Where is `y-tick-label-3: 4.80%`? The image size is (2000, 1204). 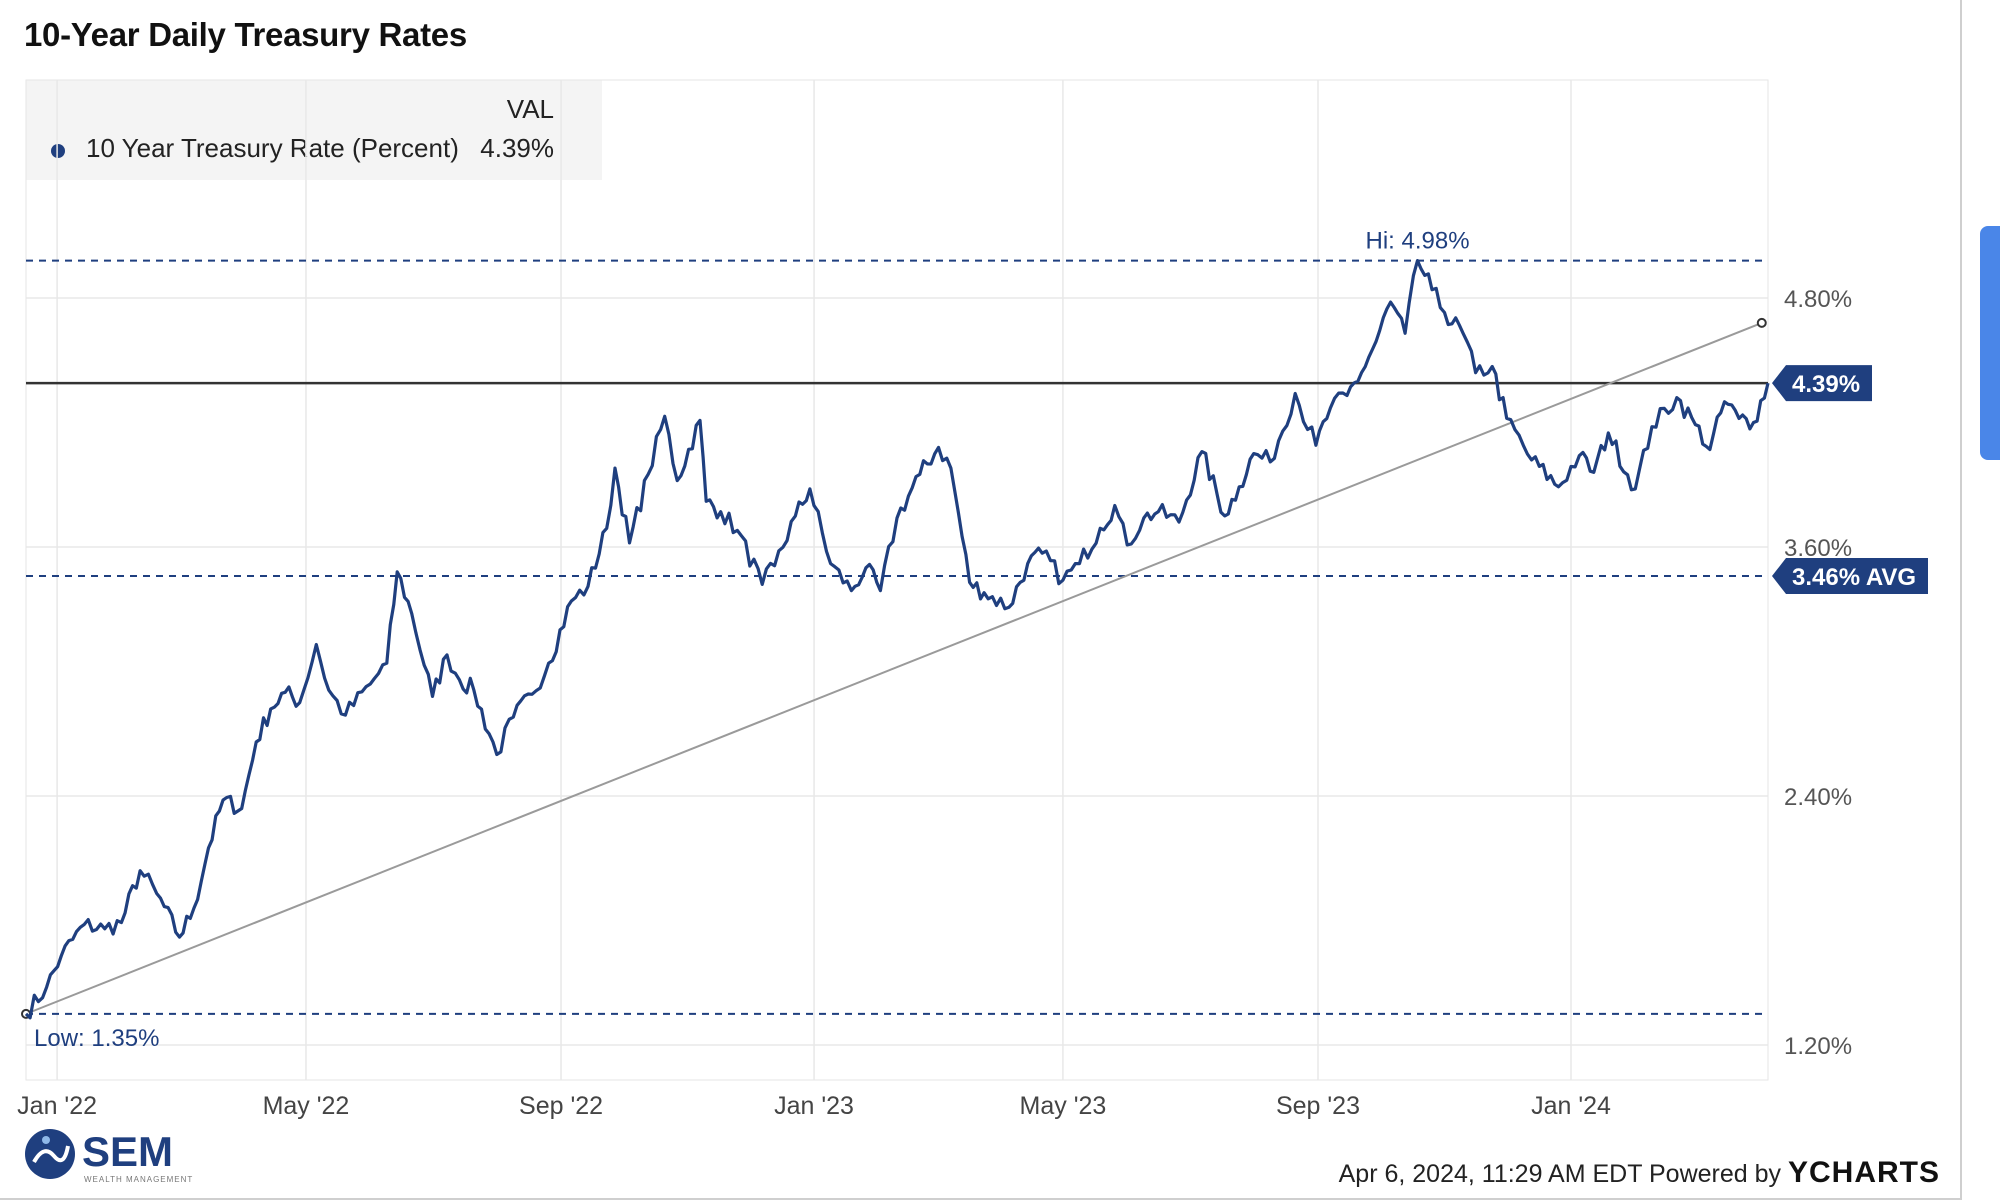 y-tick-label-3: 4.80% is located at coordinates (1818, 299).